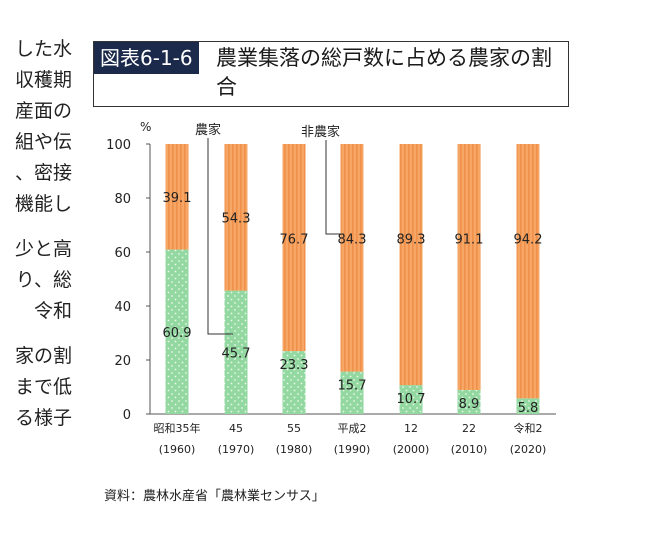 The height and width of the screenshot is (541, 661). Describe the element at coordinates (122, 199) in the screenshot. I see `y-tick-label: 80` at that location.